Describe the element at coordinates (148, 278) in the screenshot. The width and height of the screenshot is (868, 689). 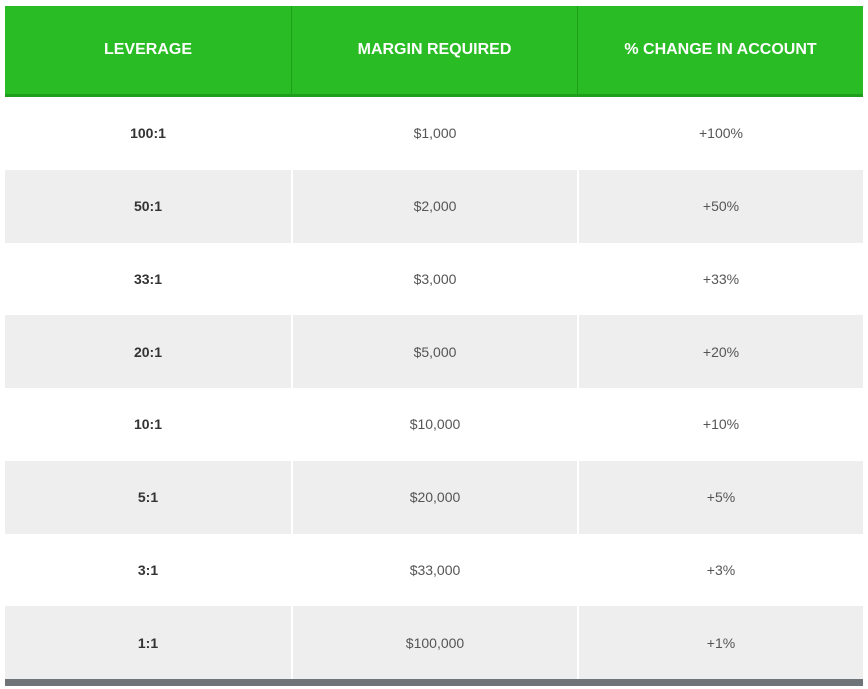
I see `leverage-cell: 33:1` at that location.